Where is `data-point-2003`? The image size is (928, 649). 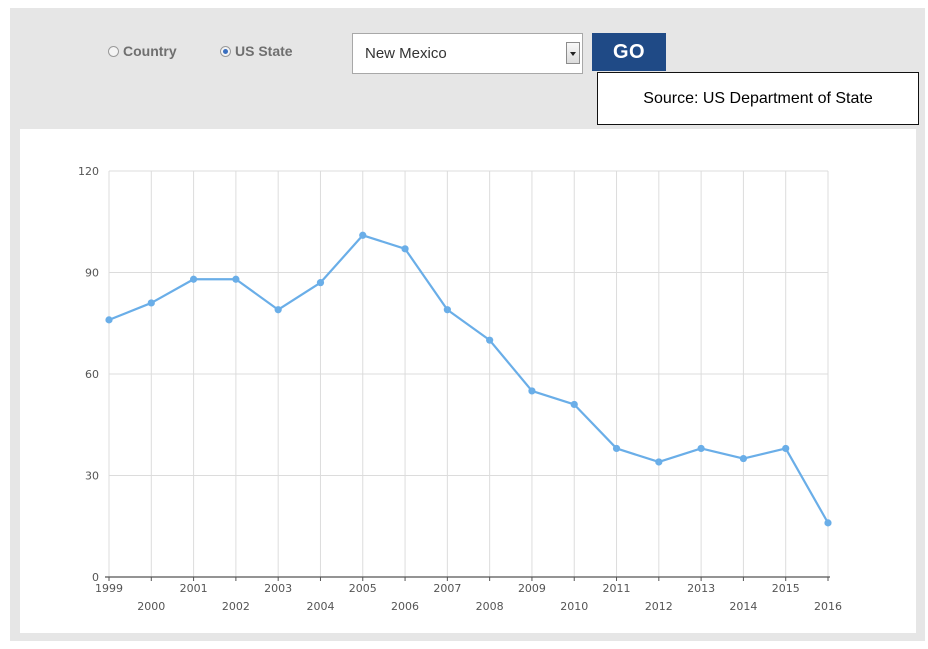 data-point-2003 is located at coordinates (278, 310).